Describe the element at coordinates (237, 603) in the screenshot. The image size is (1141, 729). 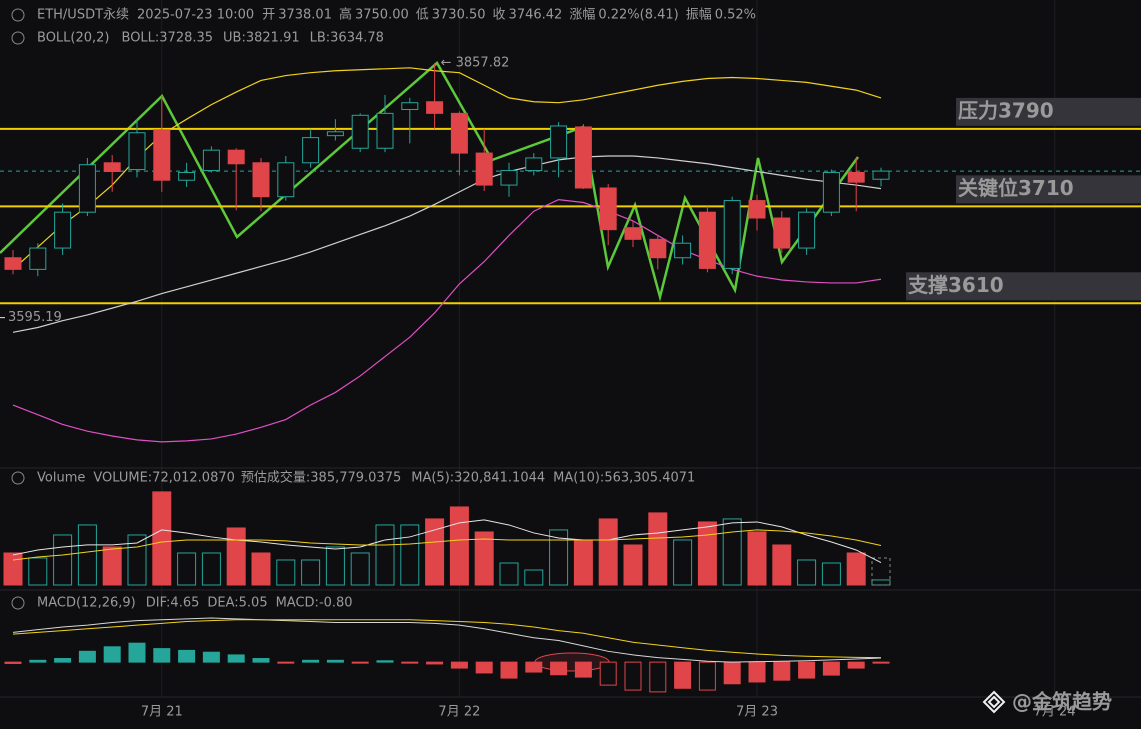
I see `legend-text: DEA:5.05` at that location.